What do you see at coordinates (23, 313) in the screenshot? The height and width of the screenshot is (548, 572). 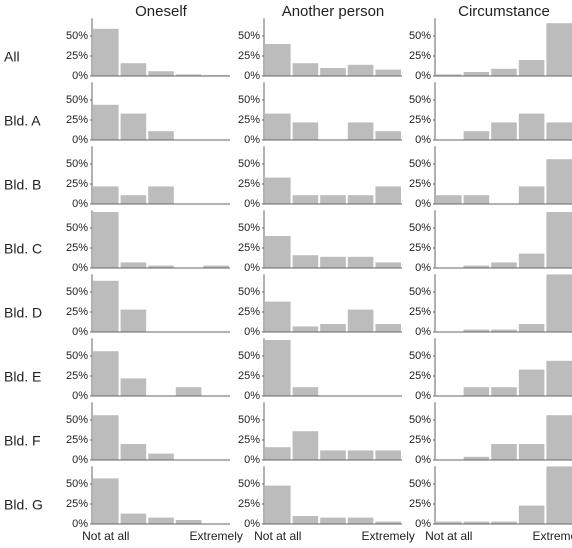 I see `row-label: Bld. D` at bounding box center [23, 313].